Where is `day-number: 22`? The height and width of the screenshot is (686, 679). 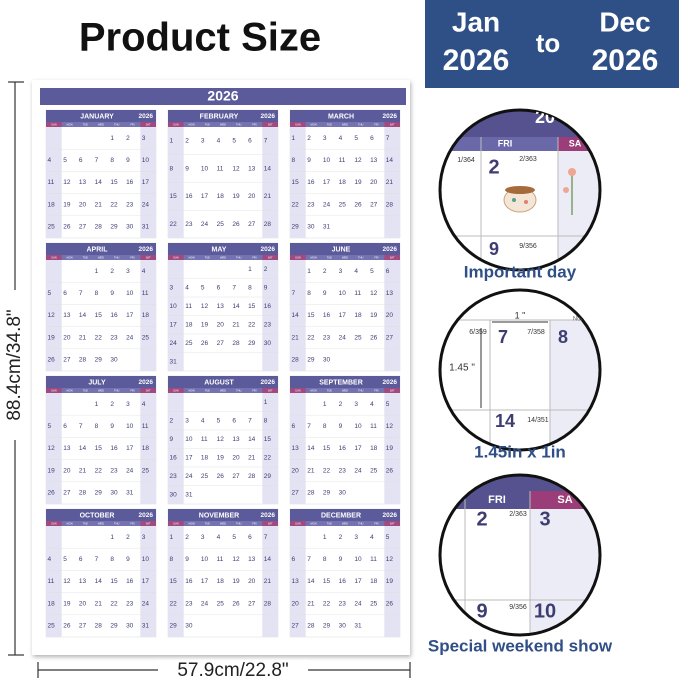
day-number: 22 is located at coordinates (114, 204).